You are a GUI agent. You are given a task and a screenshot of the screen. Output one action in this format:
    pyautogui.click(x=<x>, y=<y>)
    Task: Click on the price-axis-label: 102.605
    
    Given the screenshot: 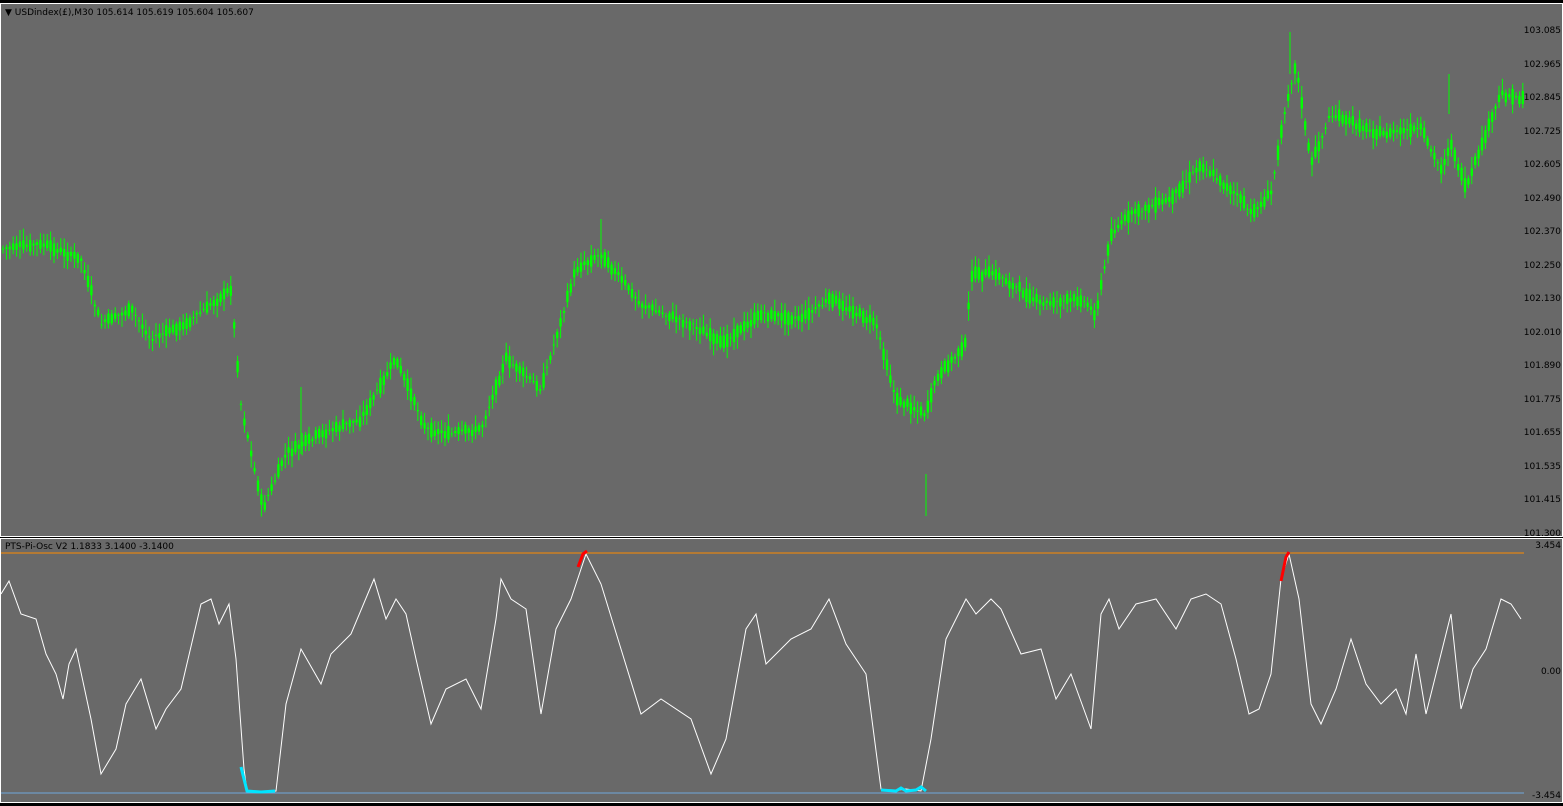 What is the action you would take?
    pyautogui.click(x=1542, y=165)
    